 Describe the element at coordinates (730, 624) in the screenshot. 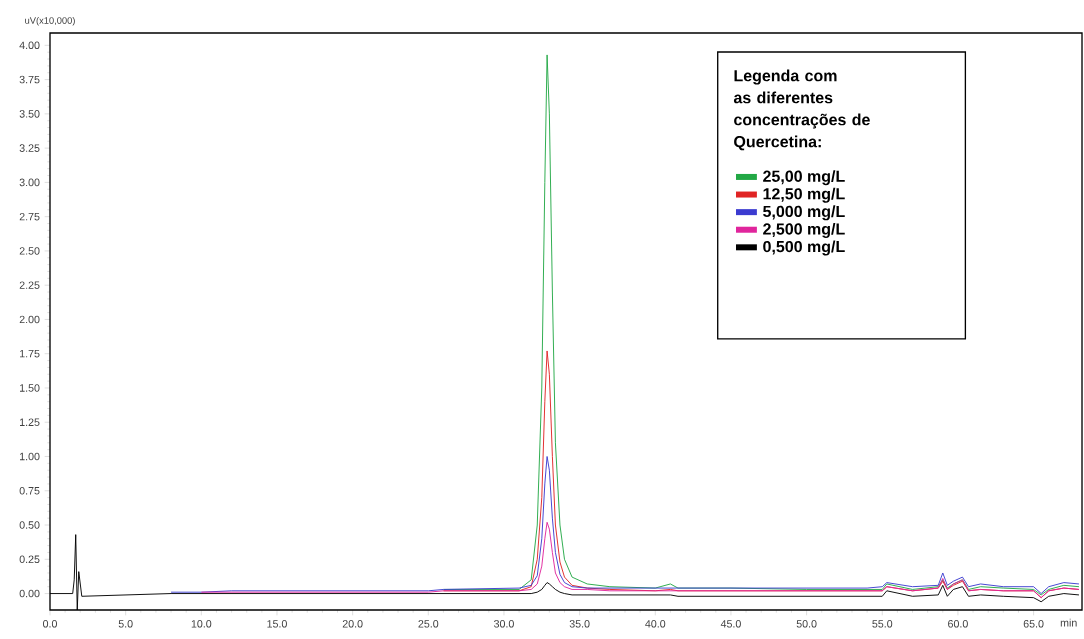

I see `x-tick-label: 45.0` at that location.